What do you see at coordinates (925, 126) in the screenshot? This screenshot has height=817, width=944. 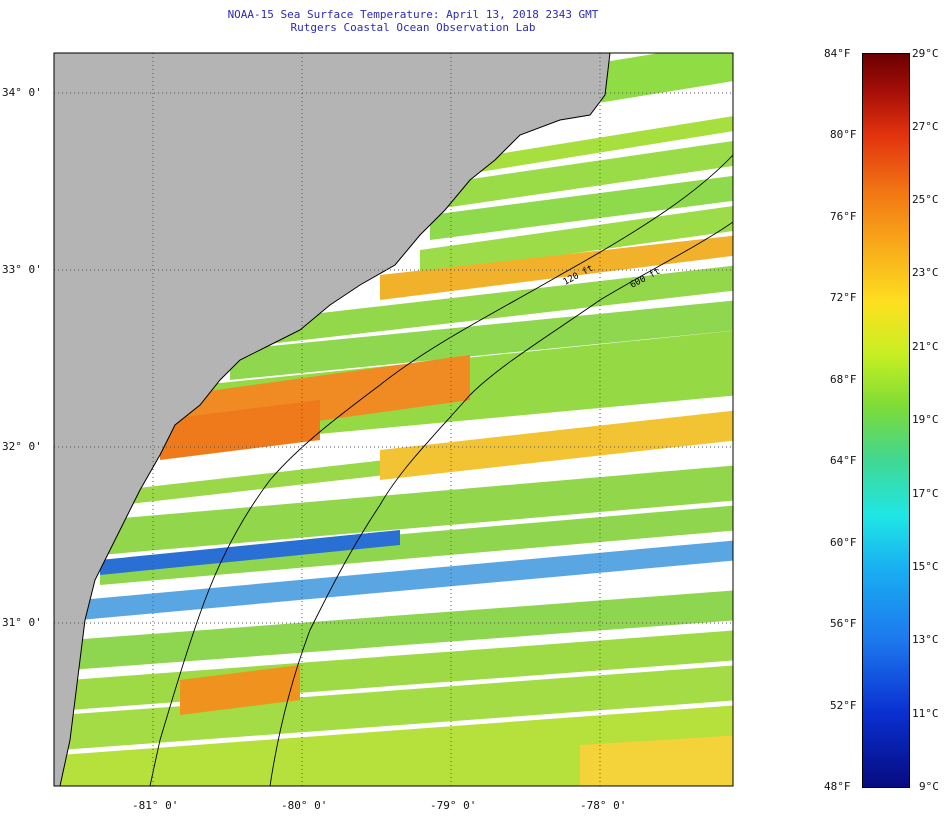 I see `colorbar-c-27: 27°C` at bounding box center [925, 126].